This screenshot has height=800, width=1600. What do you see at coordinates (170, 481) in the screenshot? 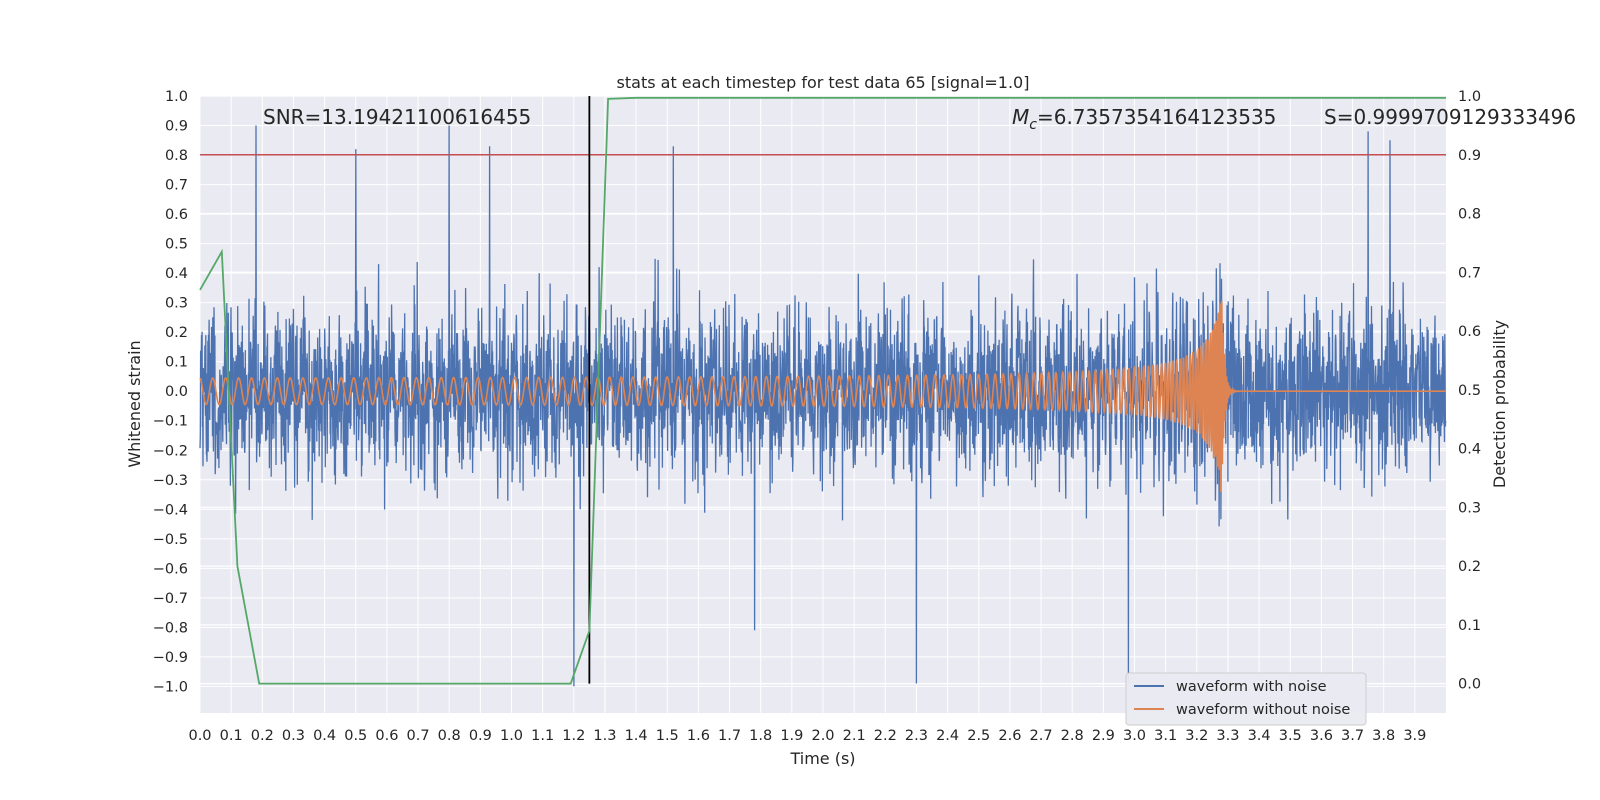
I see `y-tick-label: −0.3` at bounding box center [170, 481].